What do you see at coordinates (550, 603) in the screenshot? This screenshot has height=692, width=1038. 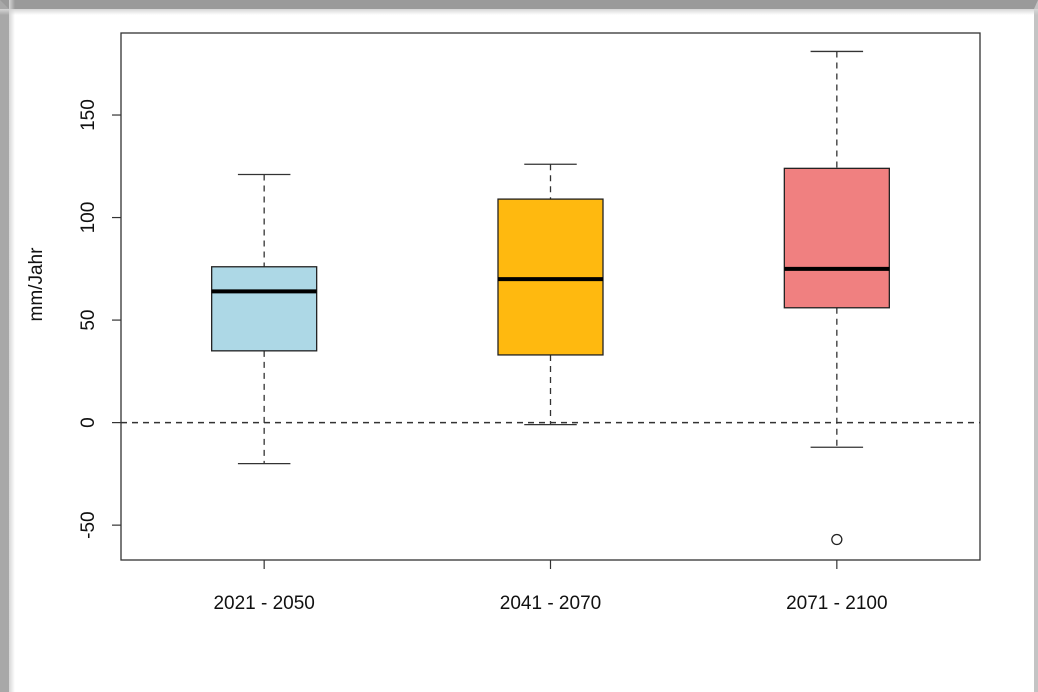 I see `x-tick-label: 2041 - 2070` at bounding box center [550, 603].